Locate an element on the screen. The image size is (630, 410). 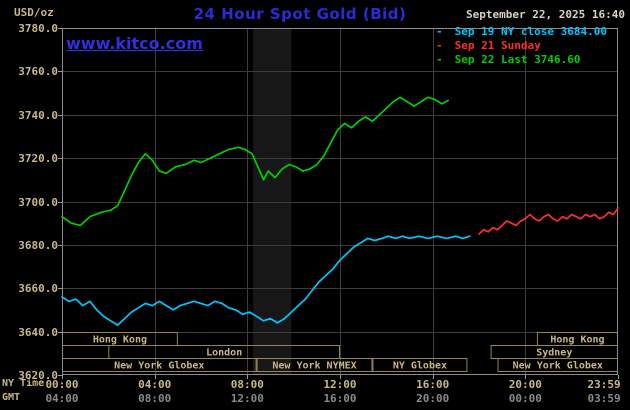
legend-item-sep22: - Sep 22 Last 3746.60 is located at coordinates (521, 60).